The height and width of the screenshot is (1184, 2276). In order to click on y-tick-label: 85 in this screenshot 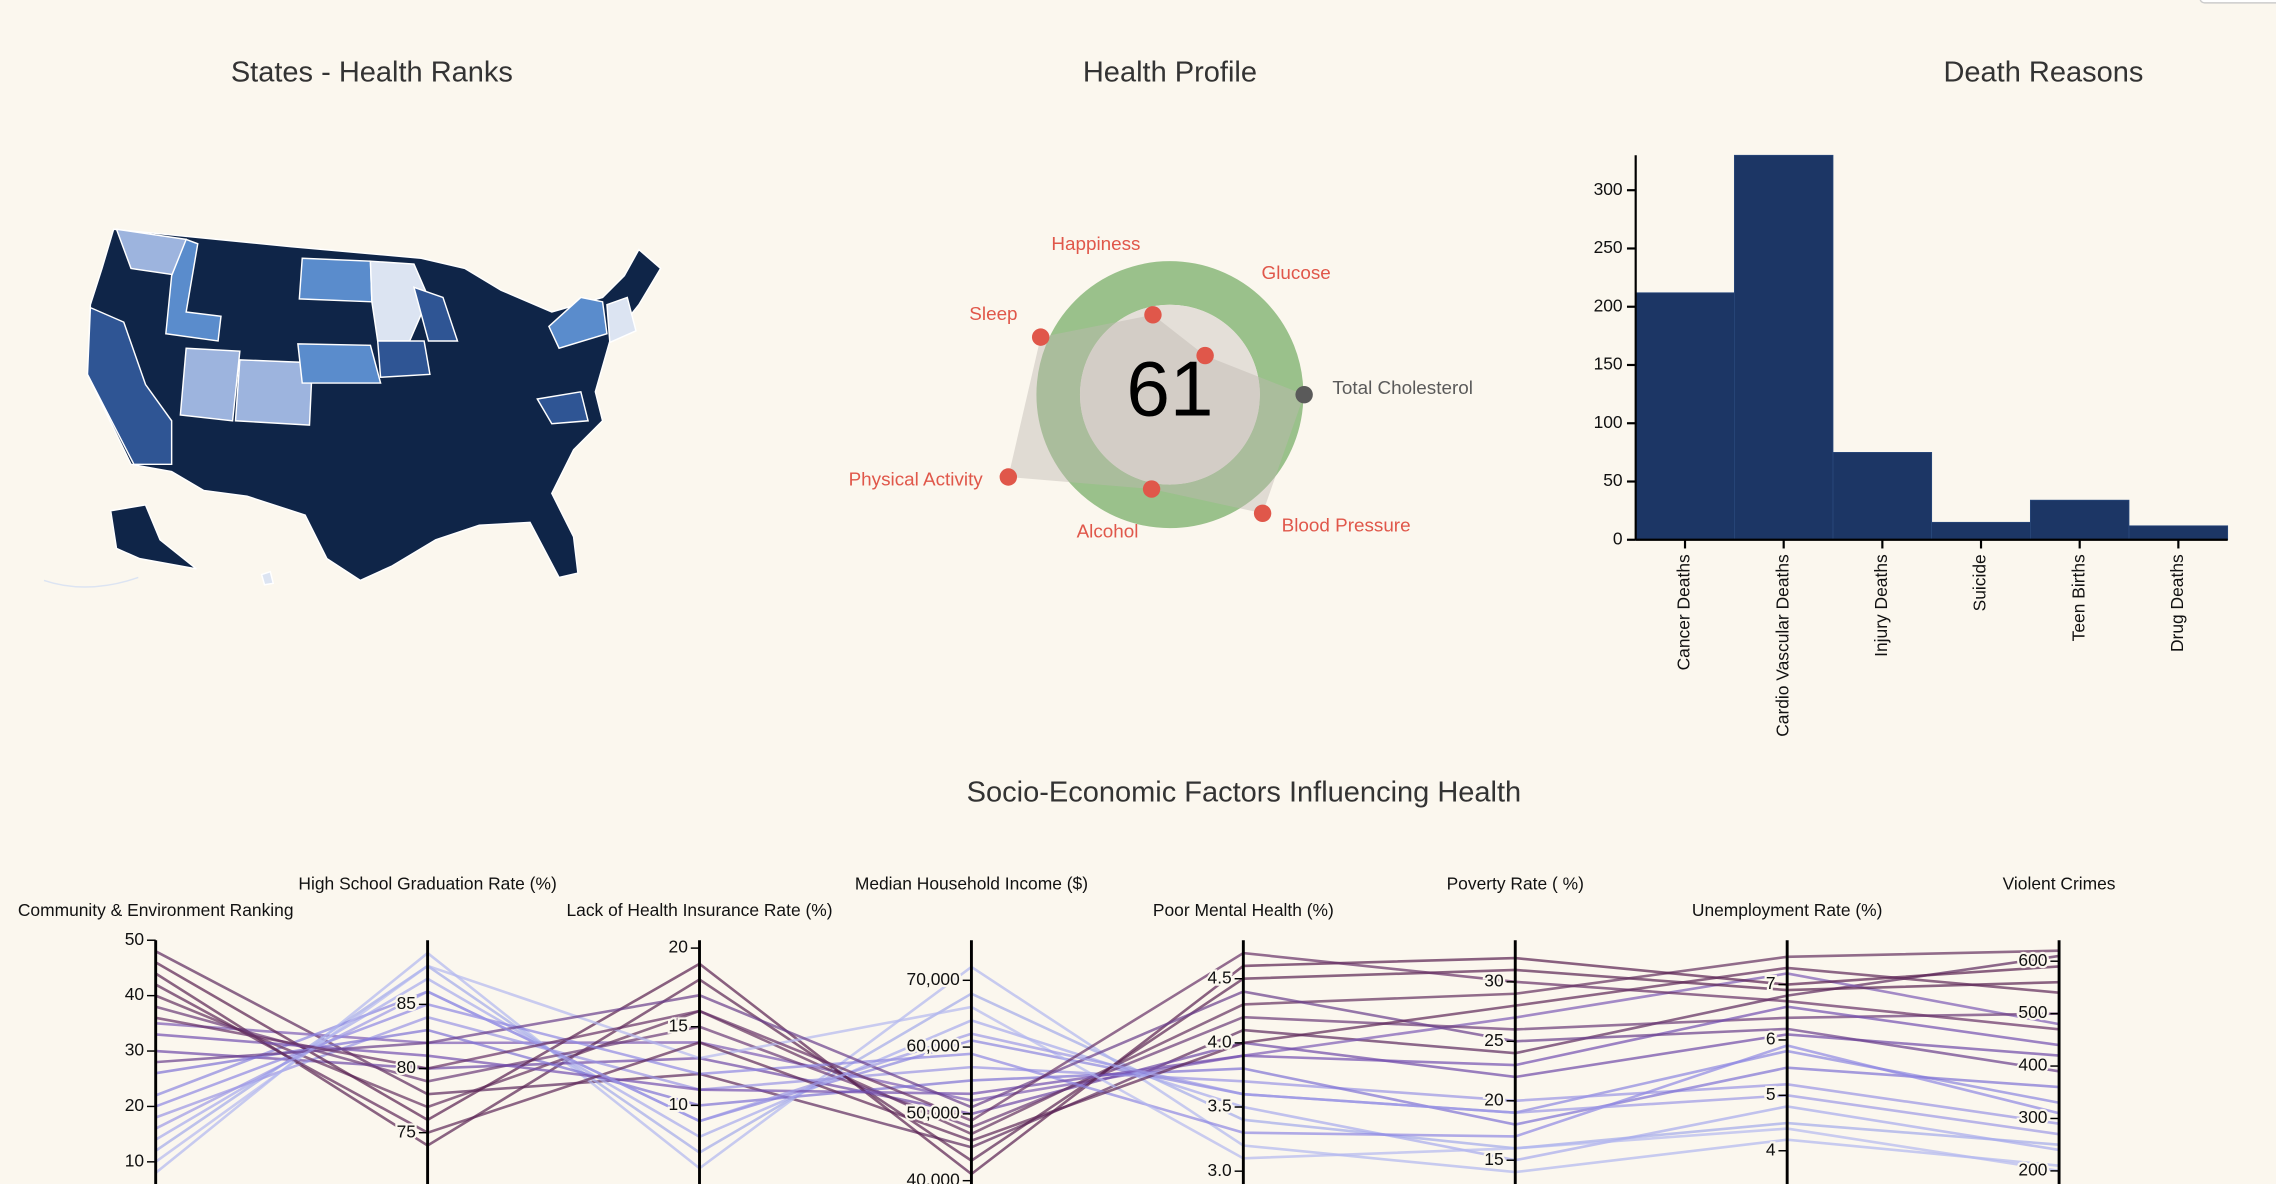, I will do `click(406, 1003)`.